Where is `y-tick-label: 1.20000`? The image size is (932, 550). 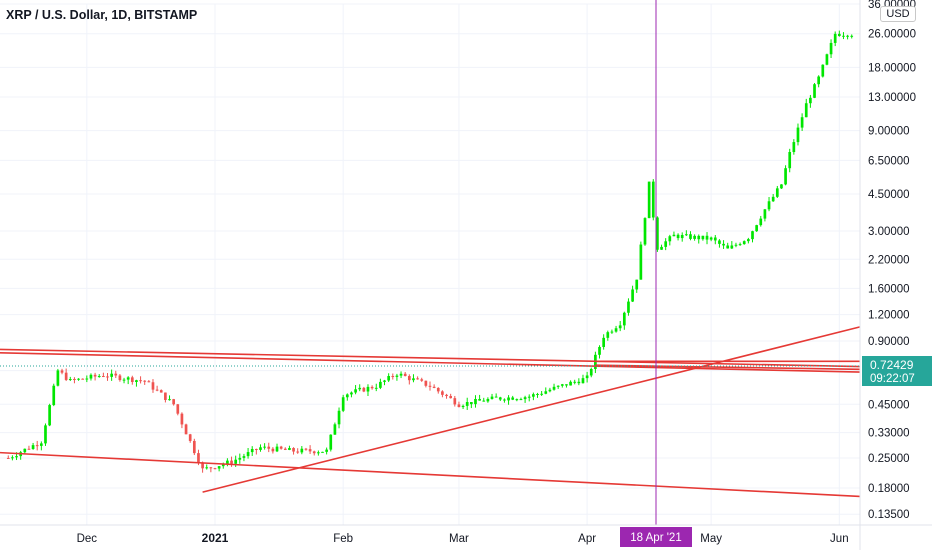
y-tick-label: 1.20000 is located at coordinates (889, 316).